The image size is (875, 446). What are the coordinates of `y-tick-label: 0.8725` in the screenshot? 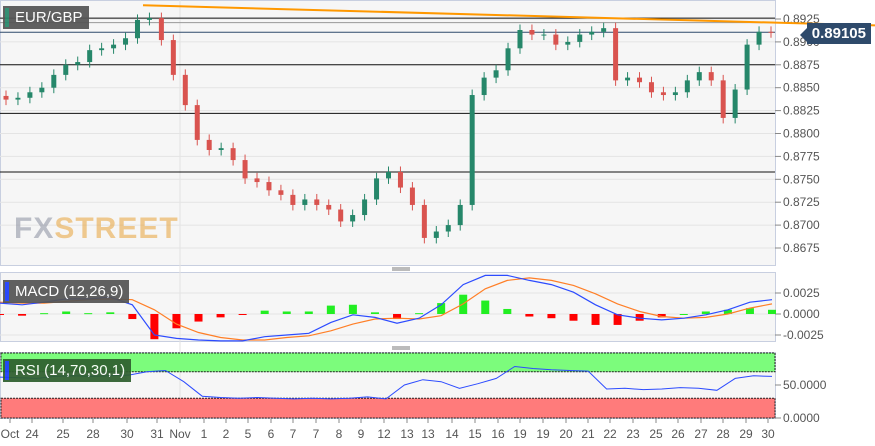 It's located at (801, 202).